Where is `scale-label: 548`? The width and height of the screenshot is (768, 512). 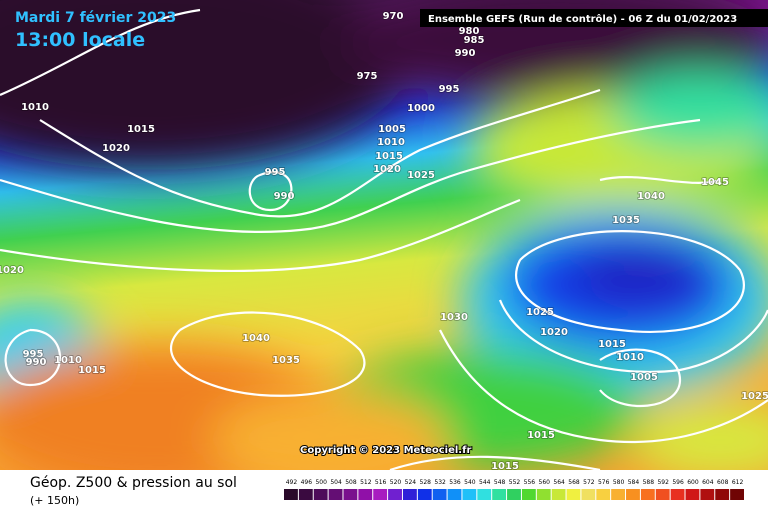
scale-label: 548 is located at coordinates (500, 482).